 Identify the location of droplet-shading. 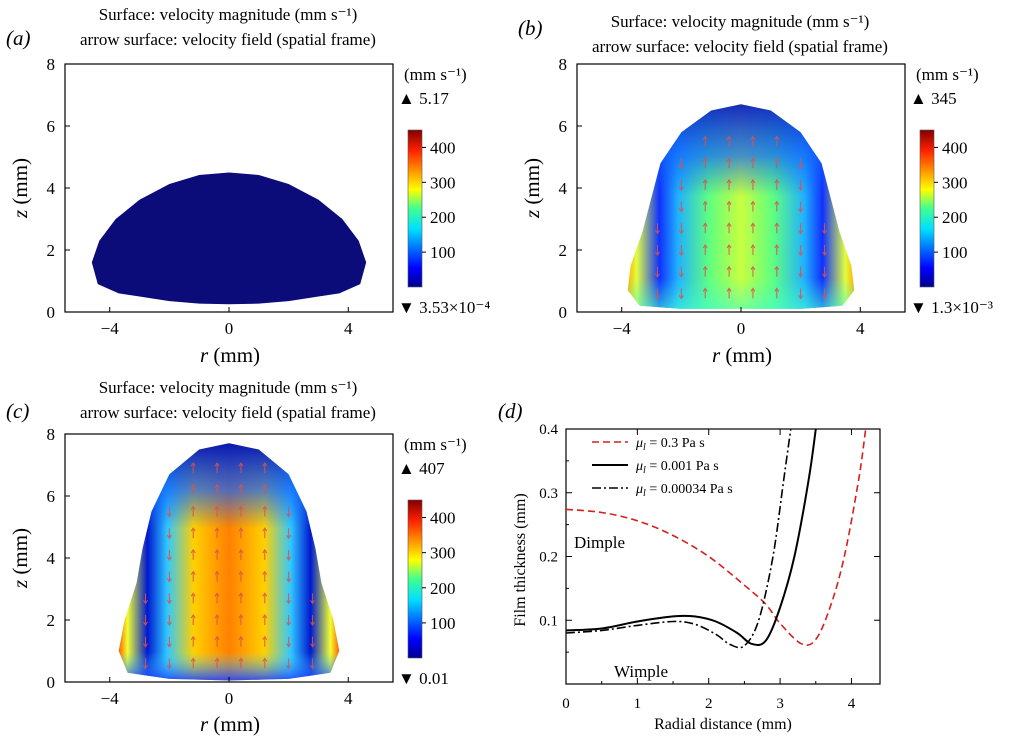
(741, 206).